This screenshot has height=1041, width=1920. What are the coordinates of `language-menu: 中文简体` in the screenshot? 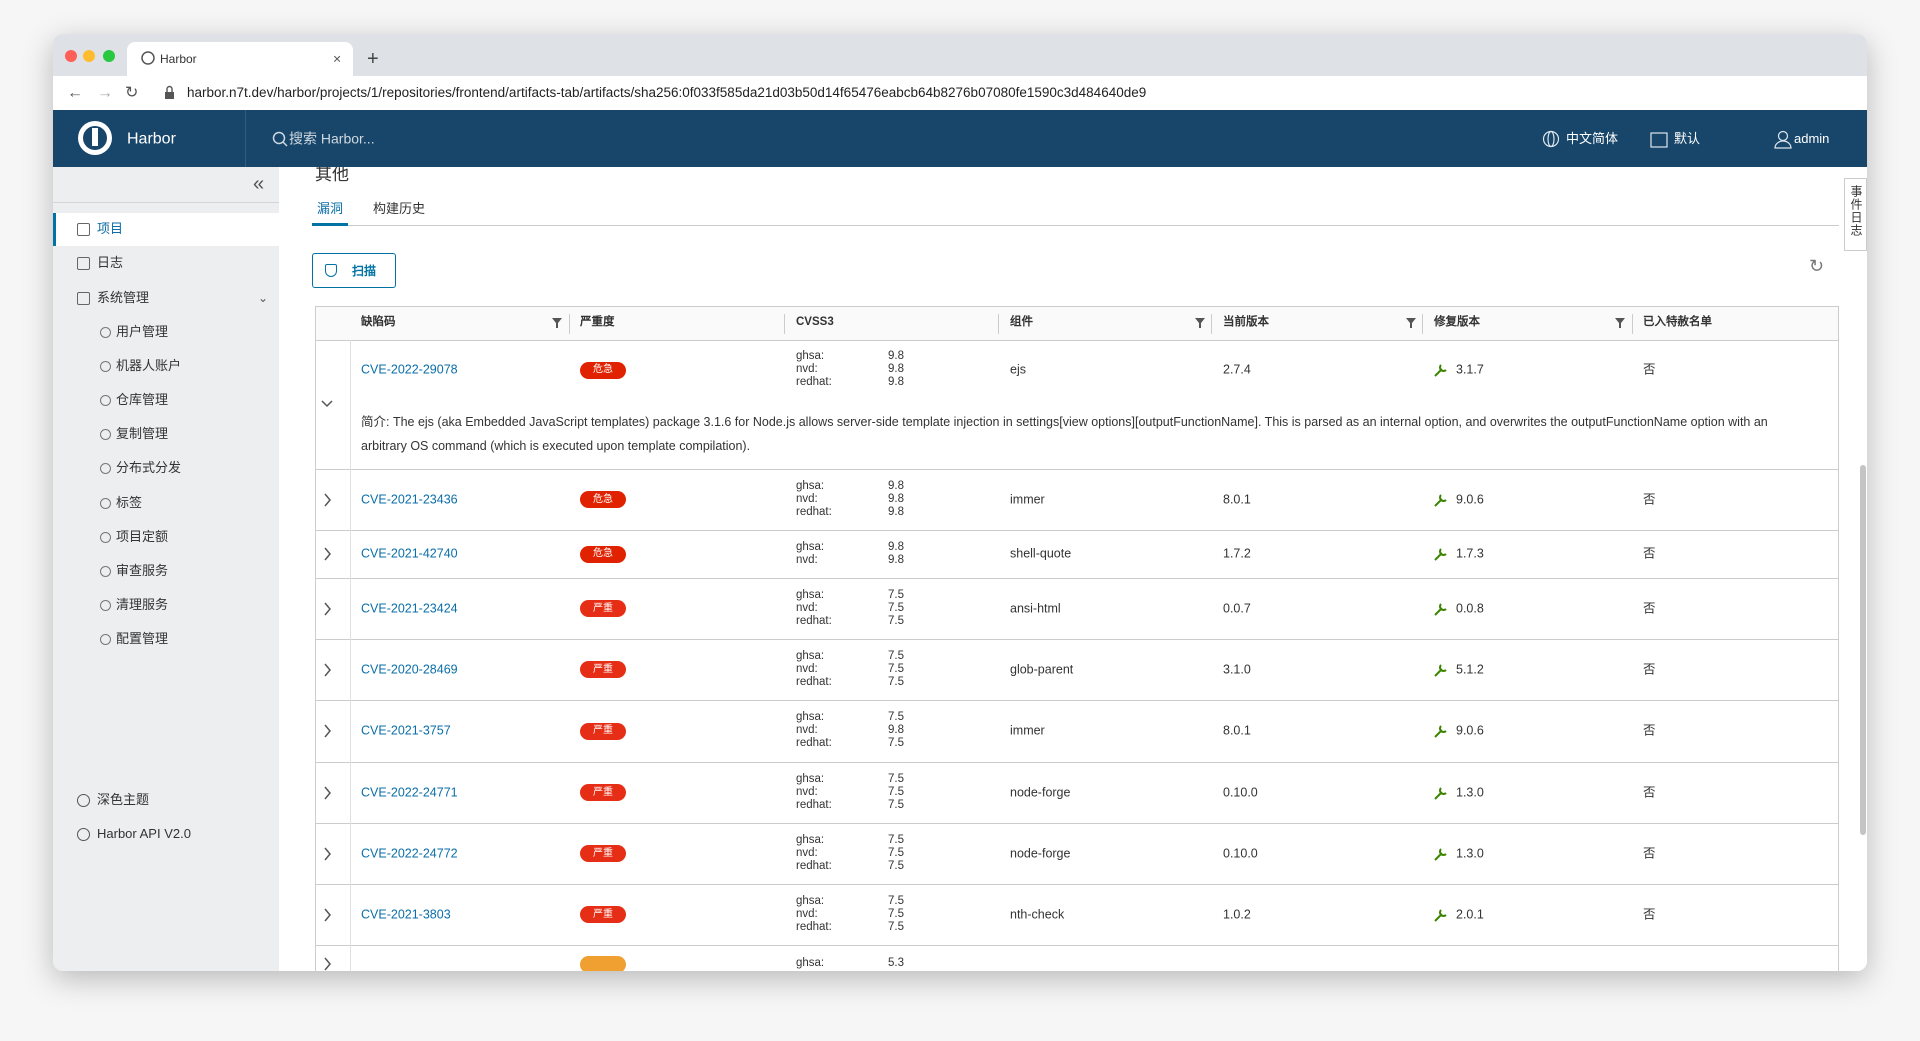 It's located at (1592, 139).